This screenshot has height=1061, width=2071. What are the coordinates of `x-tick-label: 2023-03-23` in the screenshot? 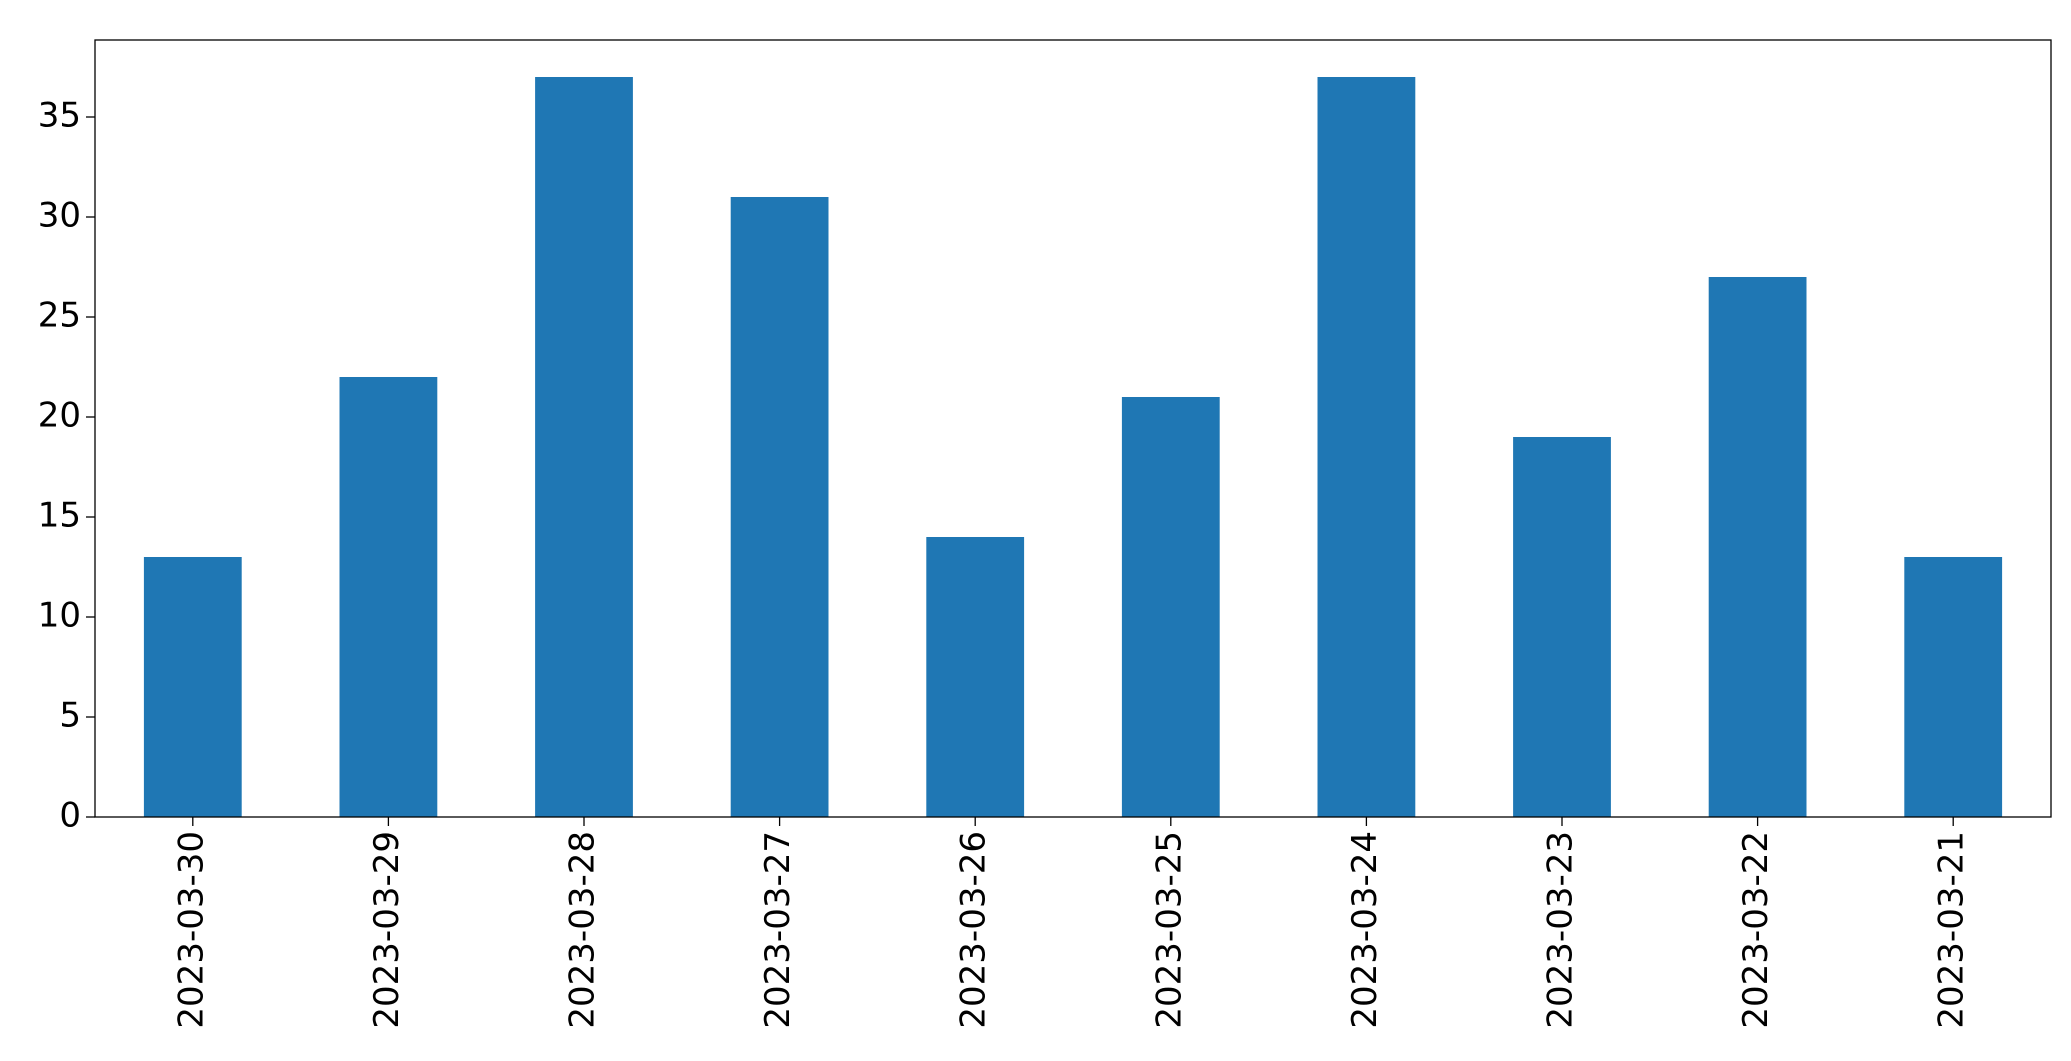 It's located at (1561, 930).